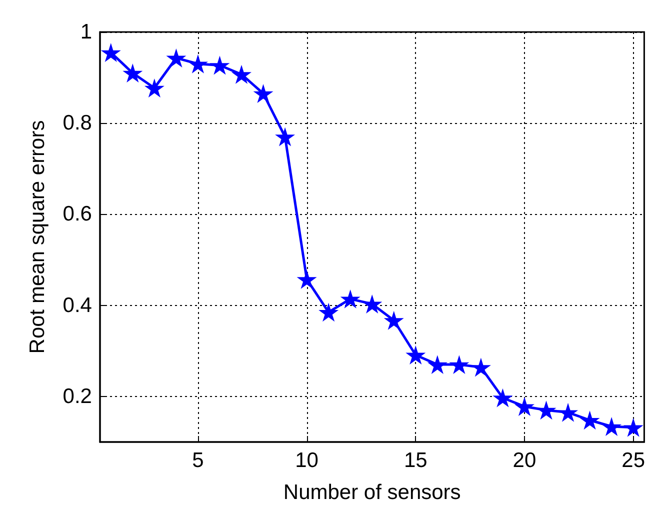  I want to click on y-tick-label: 0.8, so click(77, 123).